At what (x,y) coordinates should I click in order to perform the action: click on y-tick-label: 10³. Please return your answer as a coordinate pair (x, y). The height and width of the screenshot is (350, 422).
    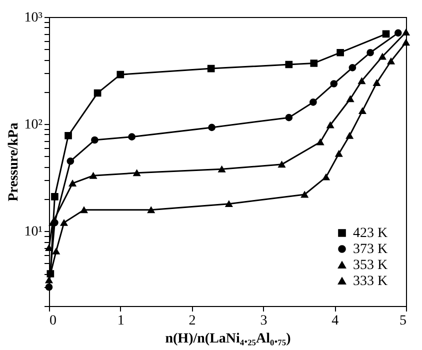
    Looking at the image, I should click on (33, 18).